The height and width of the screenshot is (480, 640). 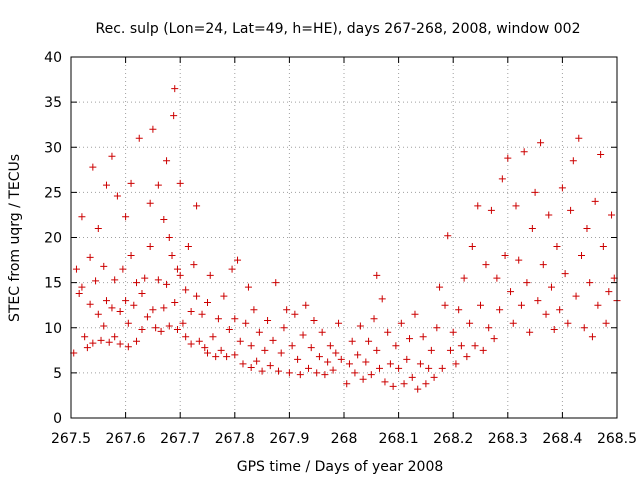 I want to click on x-tick-label: 267.7, so click(x=180, y=439).